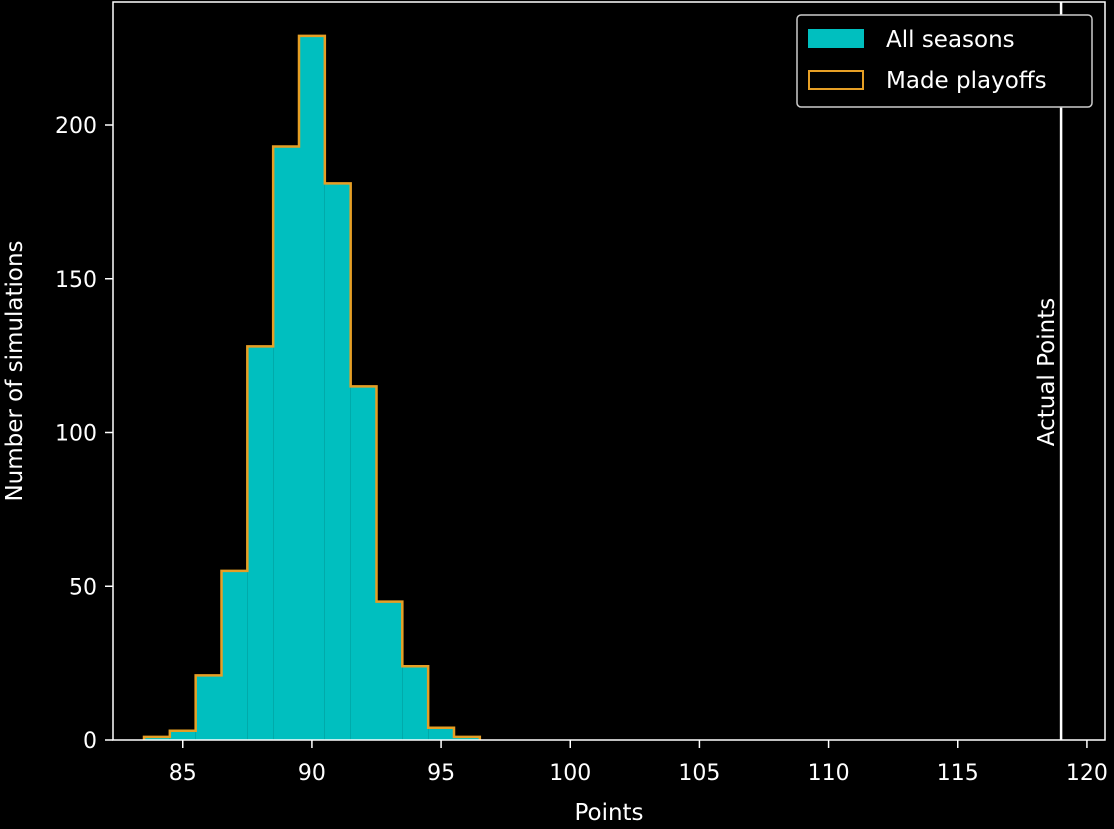 The image size is (1114, 829). Describe the element at coordinates (950, 40) in the screenshot. I see `legend-label-all-seasons: All seasons` at that location.